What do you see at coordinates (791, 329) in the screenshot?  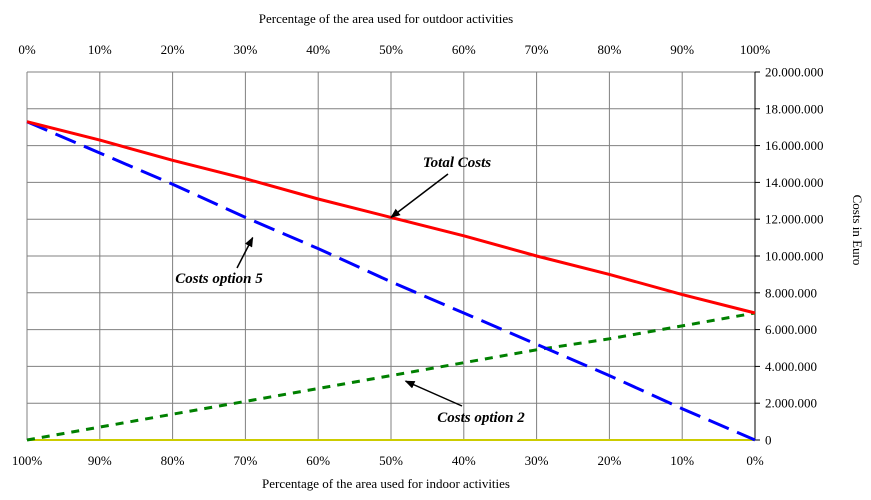 I see `y-tick-label: 6.000.000` at bounding box center [791, 329].